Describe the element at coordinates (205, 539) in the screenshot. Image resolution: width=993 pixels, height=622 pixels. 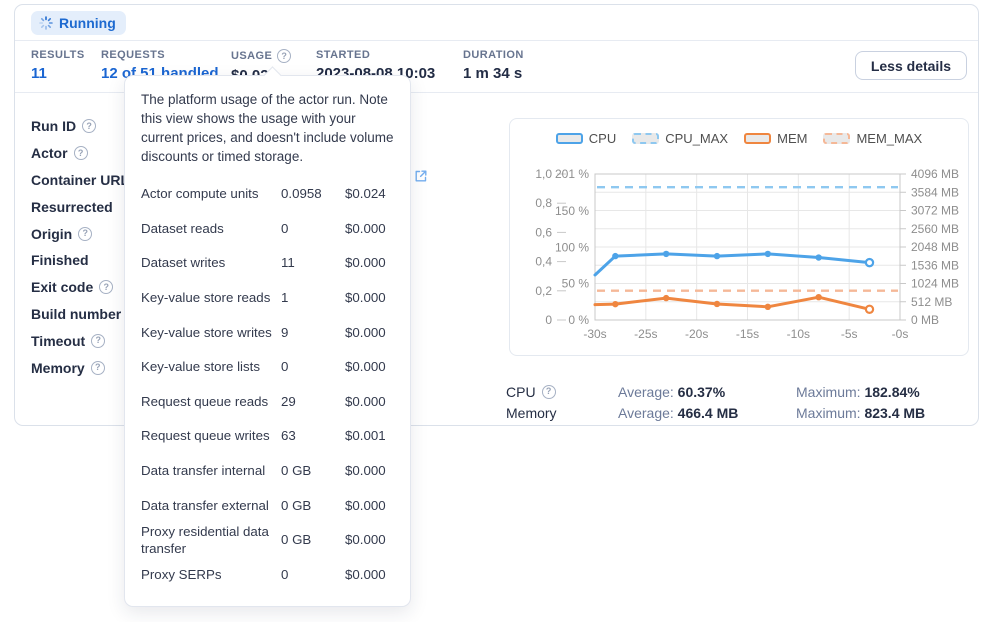
I see `usage-item-label: Proxy residential data transfer` at that location.